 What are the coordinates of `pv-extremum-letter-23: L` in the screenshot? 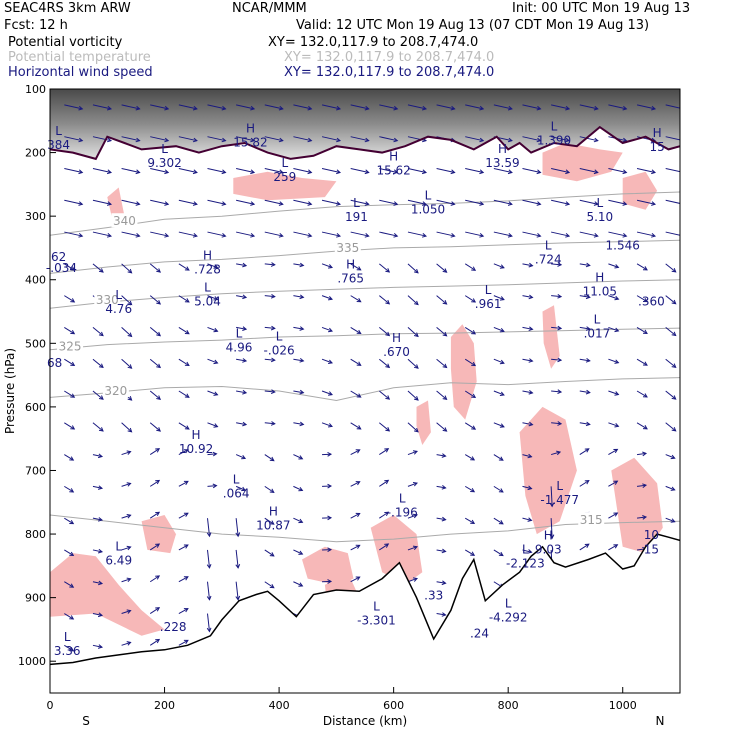 It's located at (279, 336).